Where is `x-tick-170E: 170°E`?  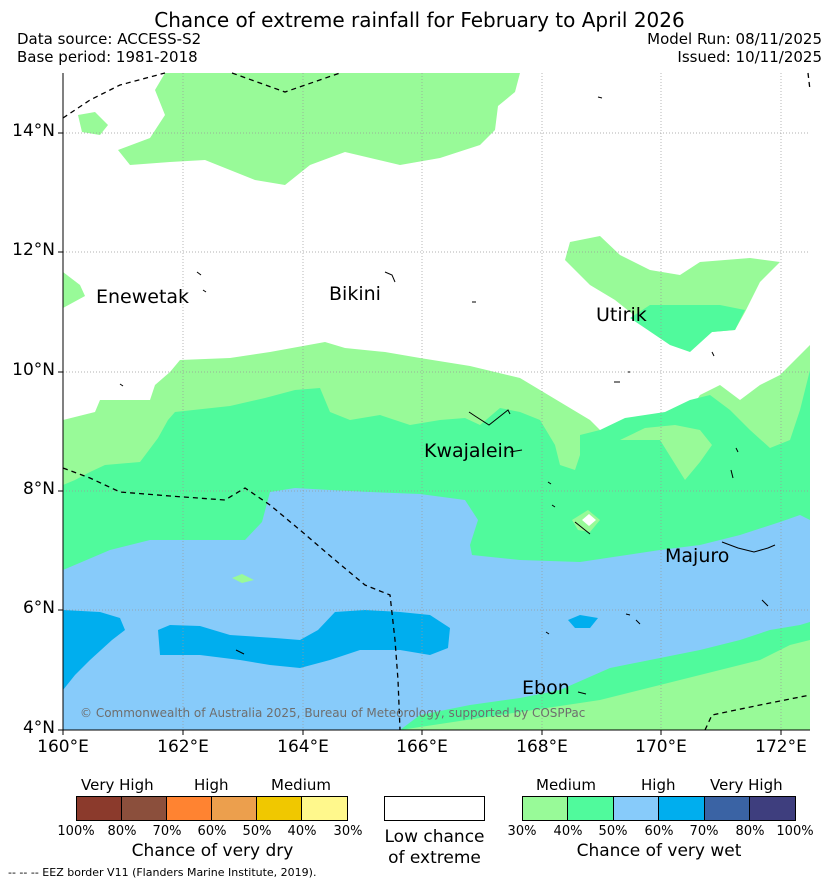 x-tick-170E: 170°E is located at coordinates (661, 747).